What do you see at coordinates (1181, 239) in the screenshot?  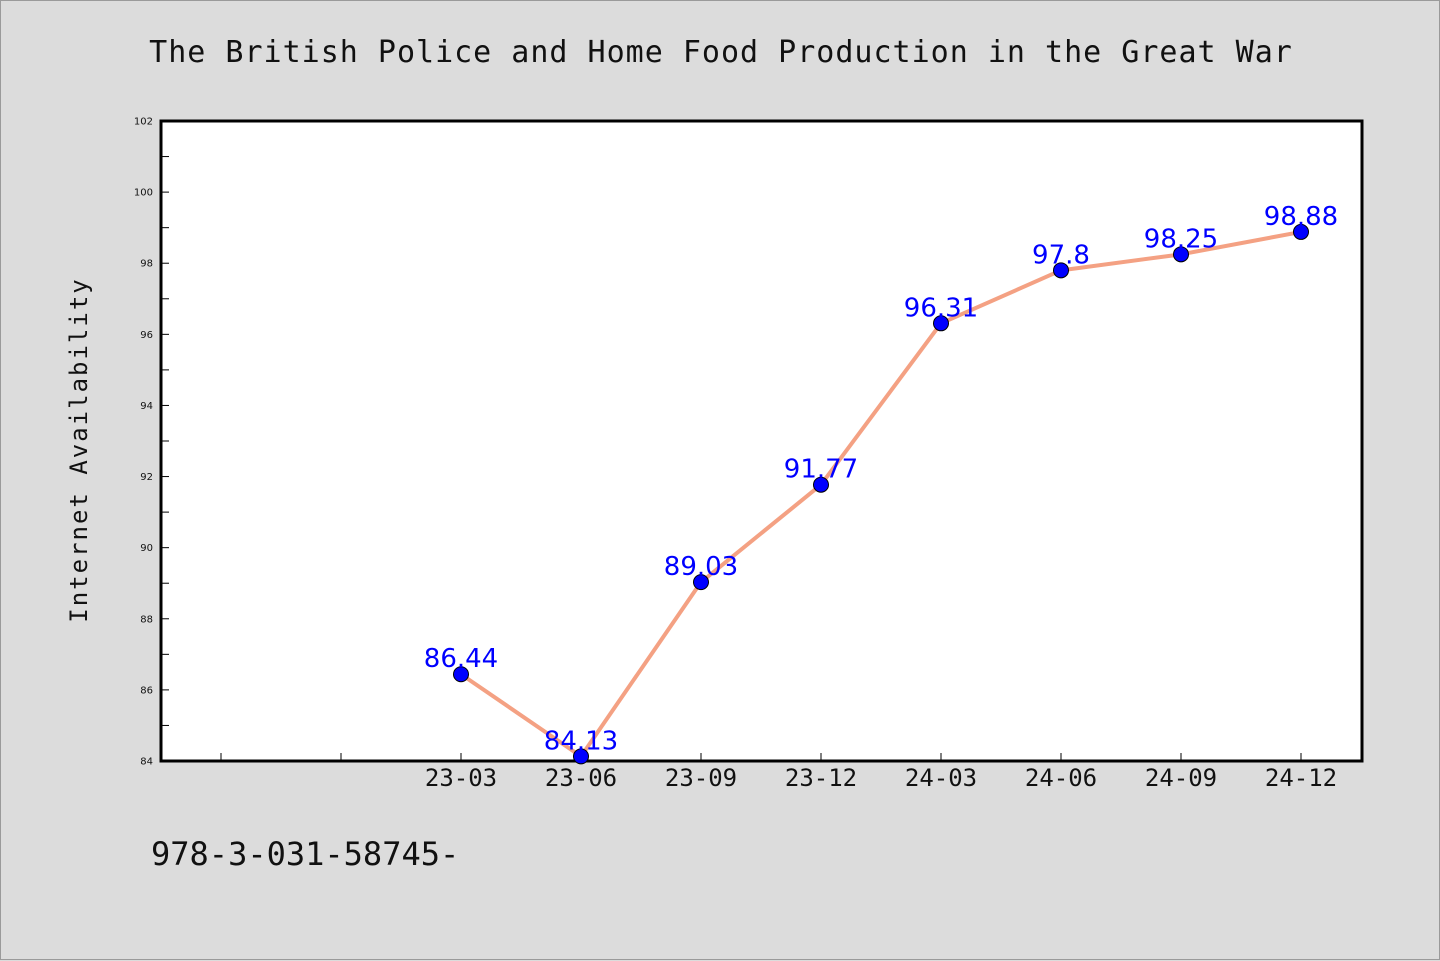 I see `data-label: 98.25` at bounding box center [1181, 239].